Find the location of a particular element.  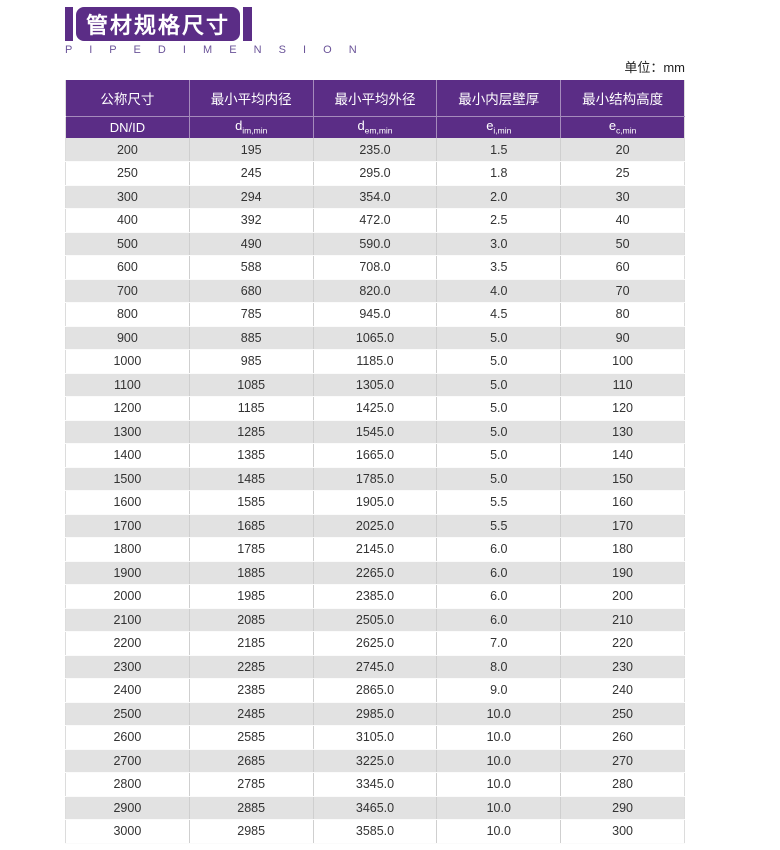

table-cell: 2500 is located at coordinates (127, 714).